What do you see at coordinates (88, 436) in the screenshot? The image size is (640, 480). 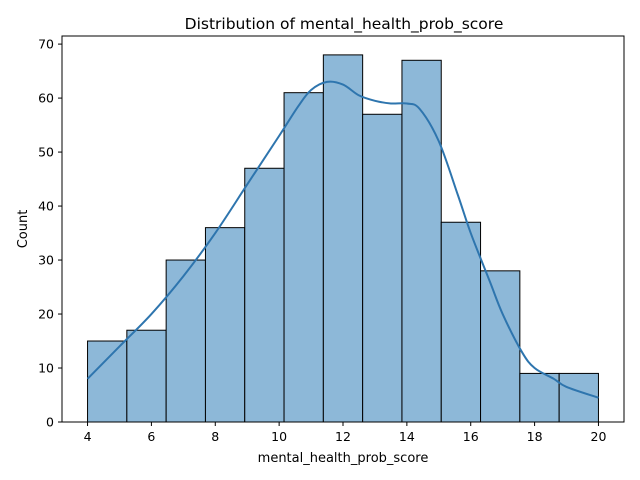 I see `x-tick-label: 4` at bounding box center [88, 436].